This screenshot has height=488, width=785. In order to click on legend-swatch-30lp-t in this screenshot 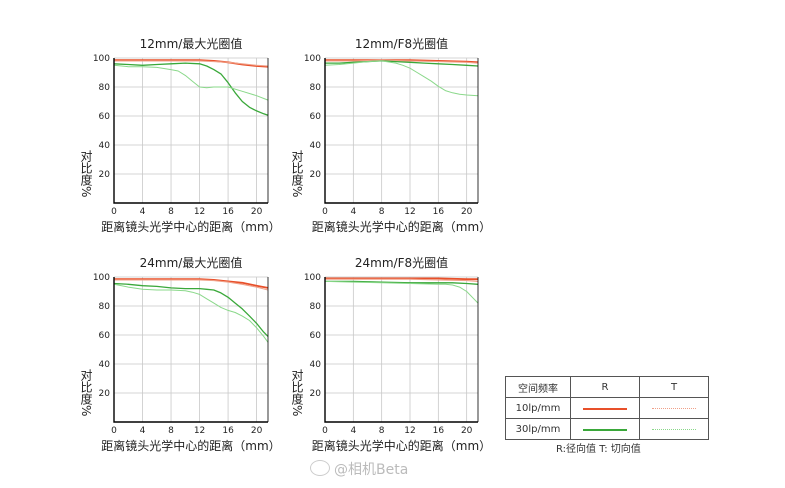, I will do `click(674, 429)`.